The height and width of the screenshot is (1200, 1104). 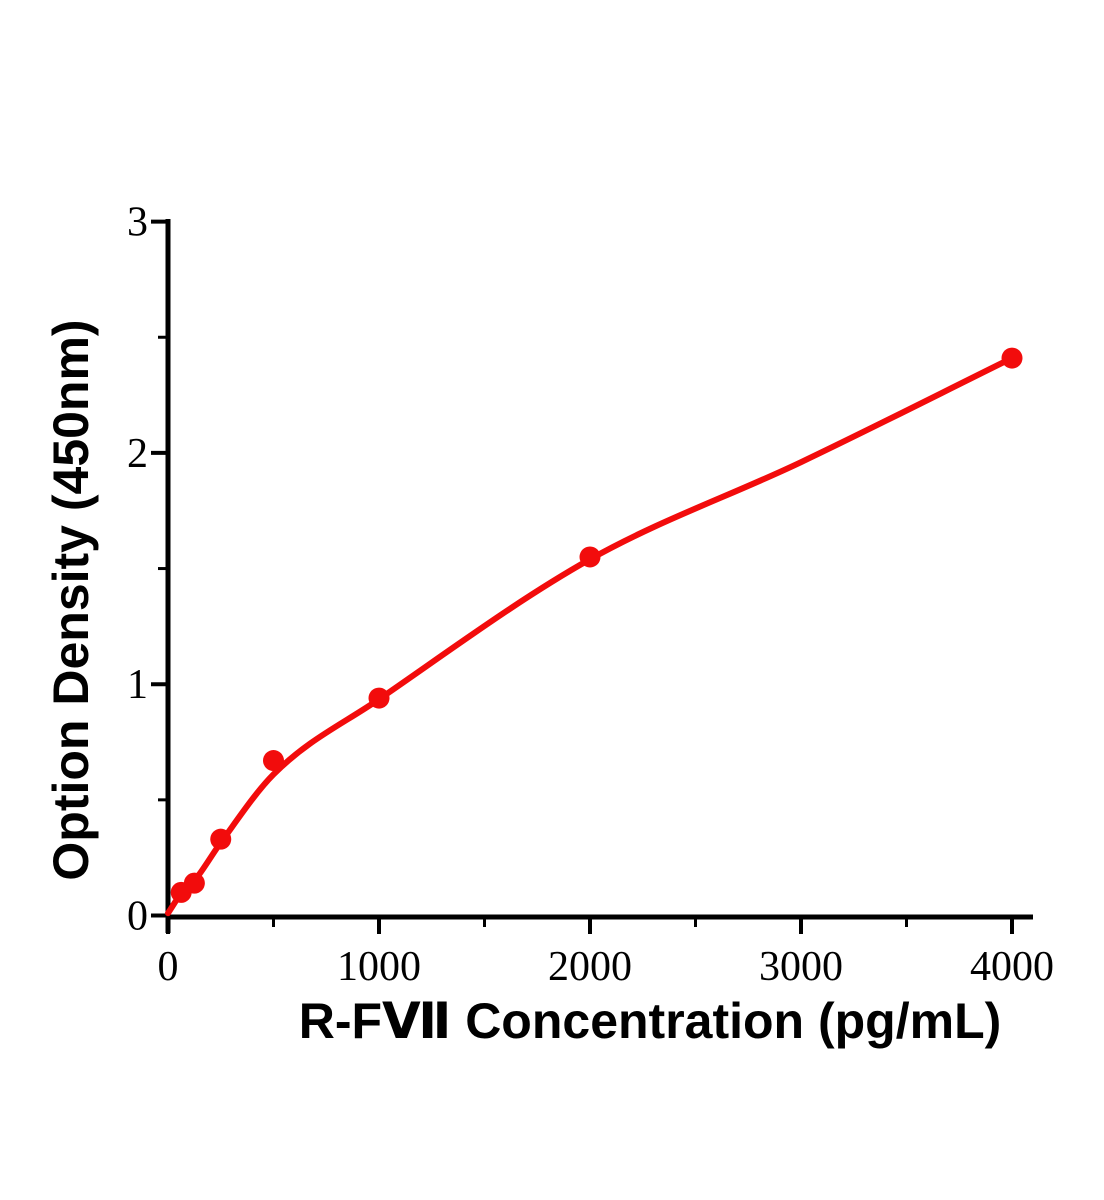 What do you see at coordinates (137, 685) in the screenshot?
I see `y-tick-label: 1` at bounding box center [137, 685].